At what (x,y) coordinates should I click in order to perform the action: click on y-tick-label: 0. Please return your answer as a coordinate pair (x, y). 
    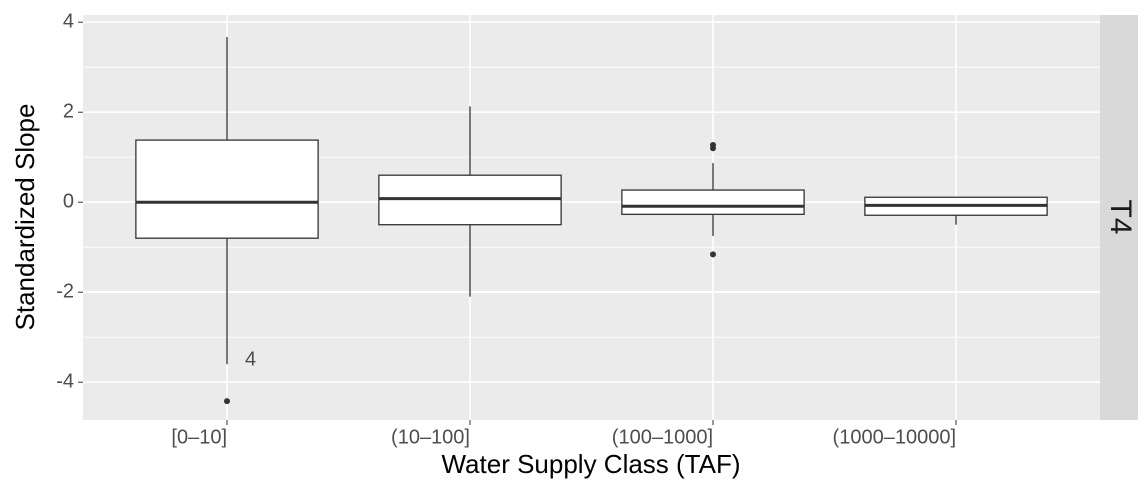
    Looking at the image, I should click on (68, 201).